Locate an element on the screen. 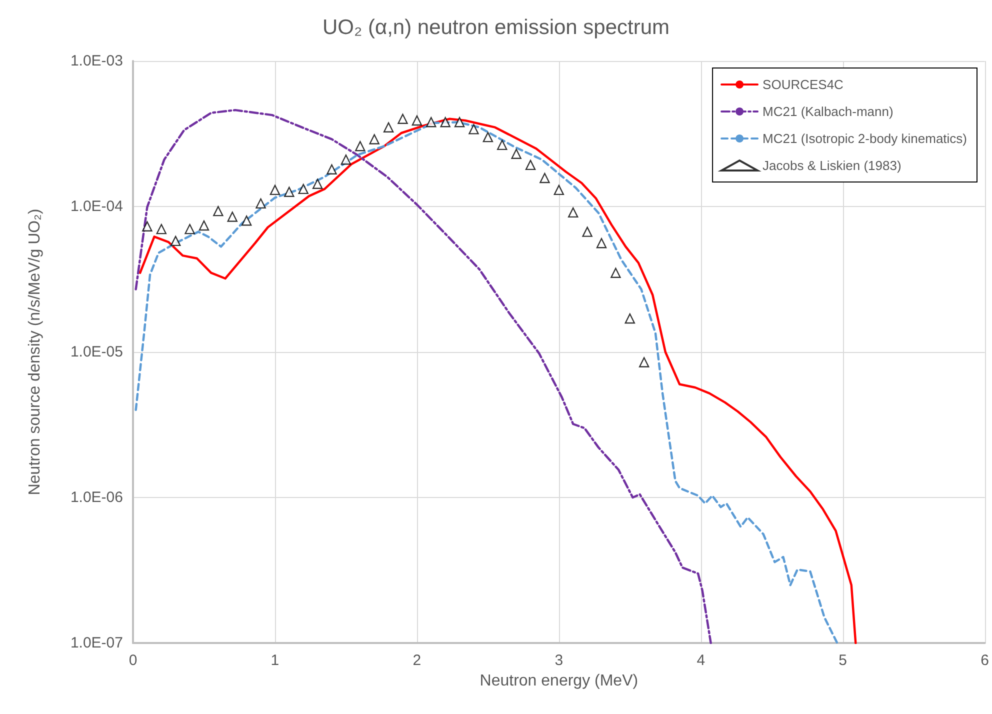 The image size is (992, 714). legend-label: SOURCES4C is located at coordinates (803, 84).